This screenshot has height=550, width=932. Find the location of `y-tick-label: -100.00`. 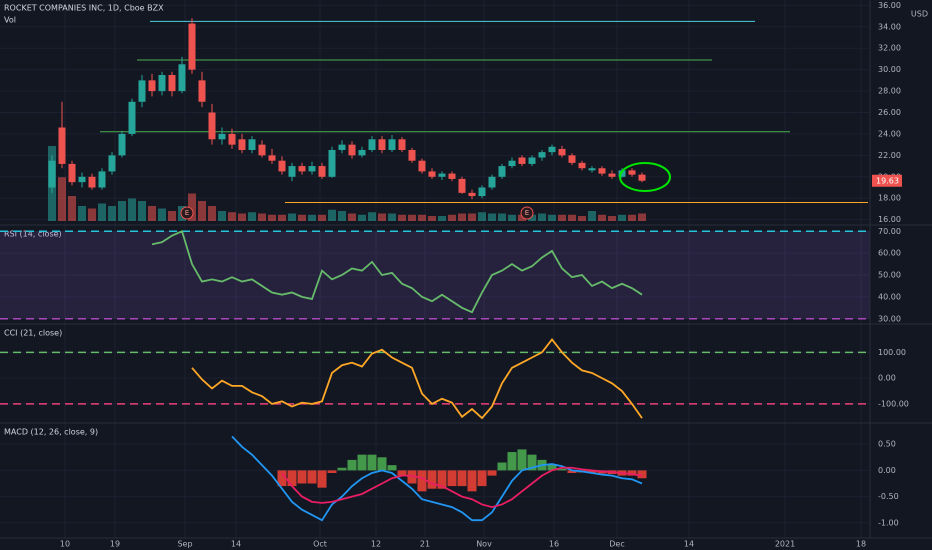

y-tick-label: -100.00 is located at coordinates (893, 403).